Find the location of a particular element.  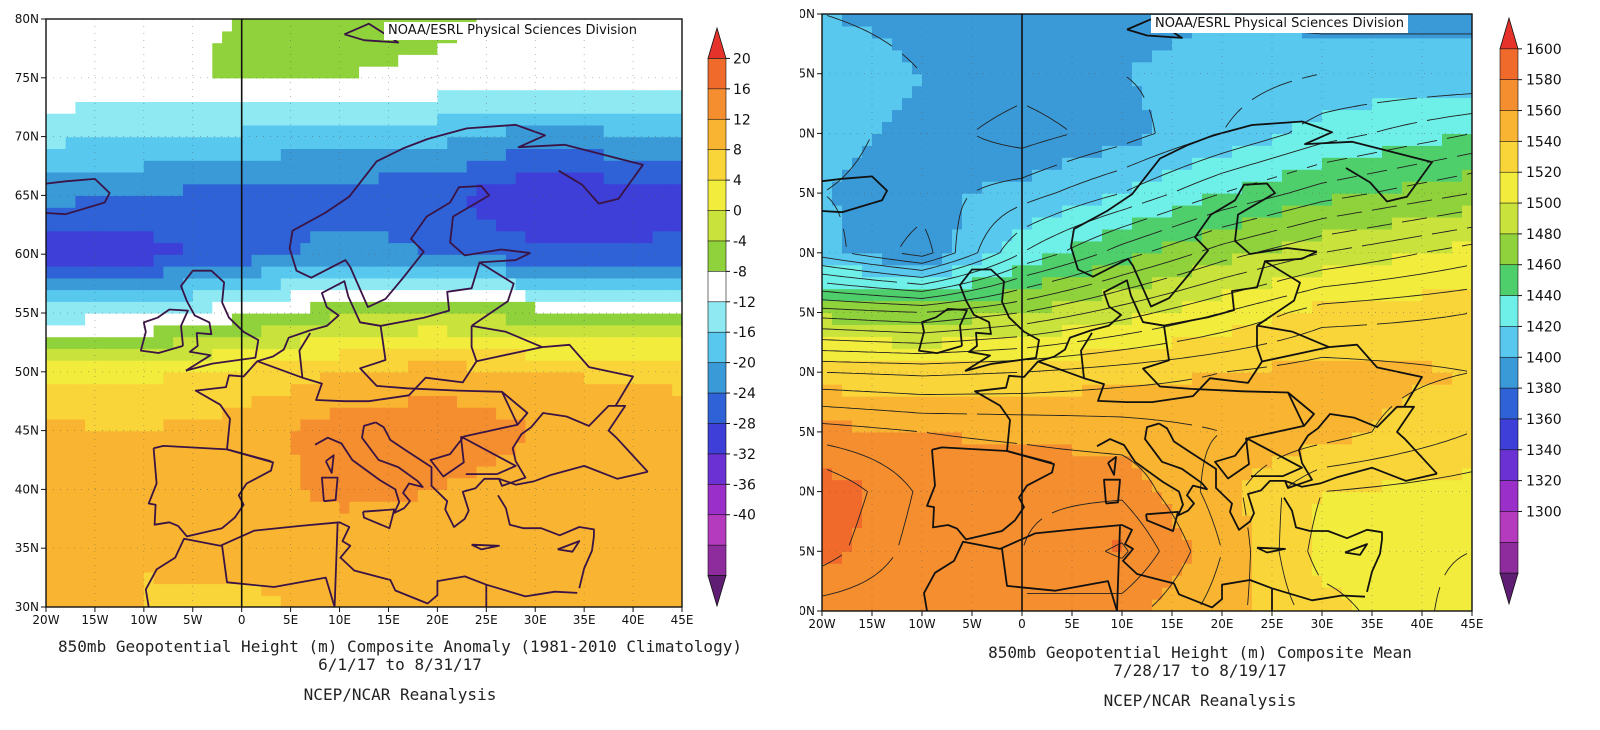

colorbar-label: 1400 is located at coordinates (1544, 358).